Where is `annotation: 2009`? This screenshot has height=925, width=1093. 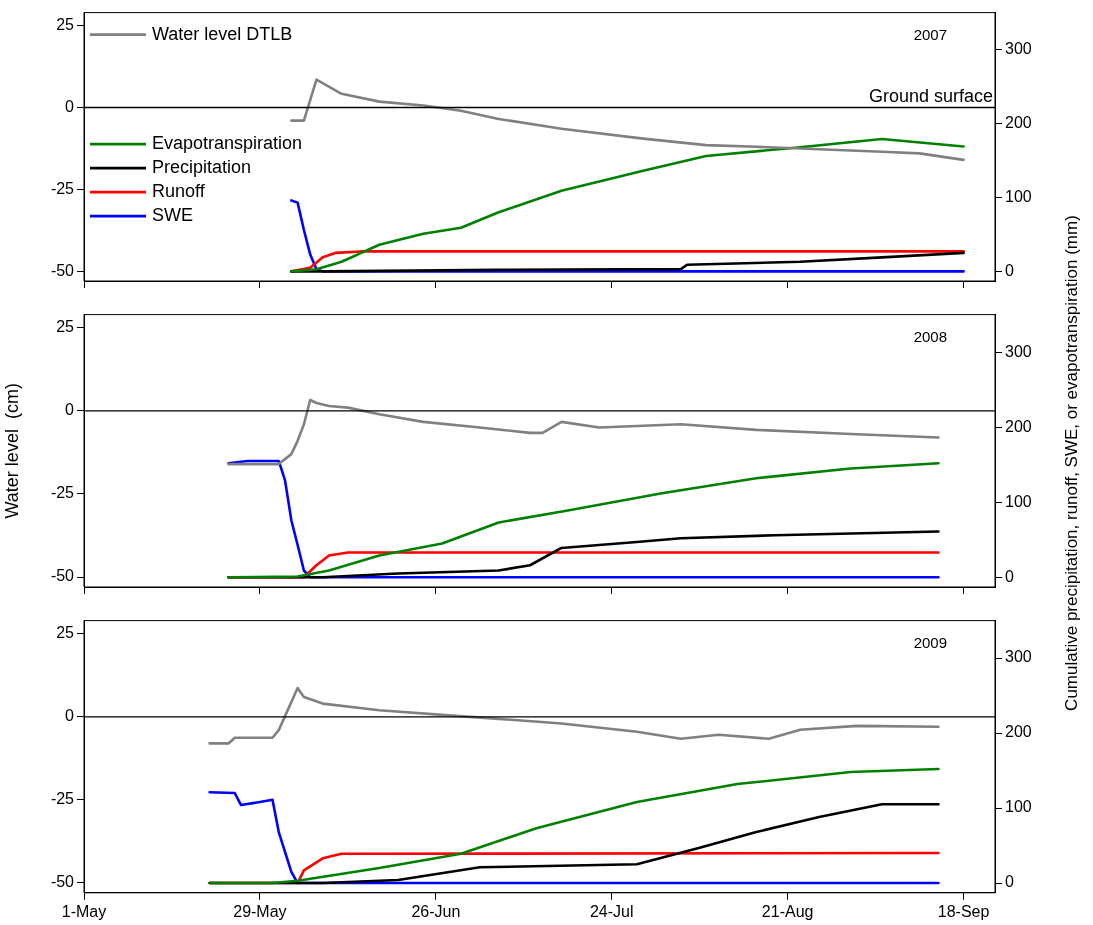
annotation: 2009 is located at coordinates (930, 643).